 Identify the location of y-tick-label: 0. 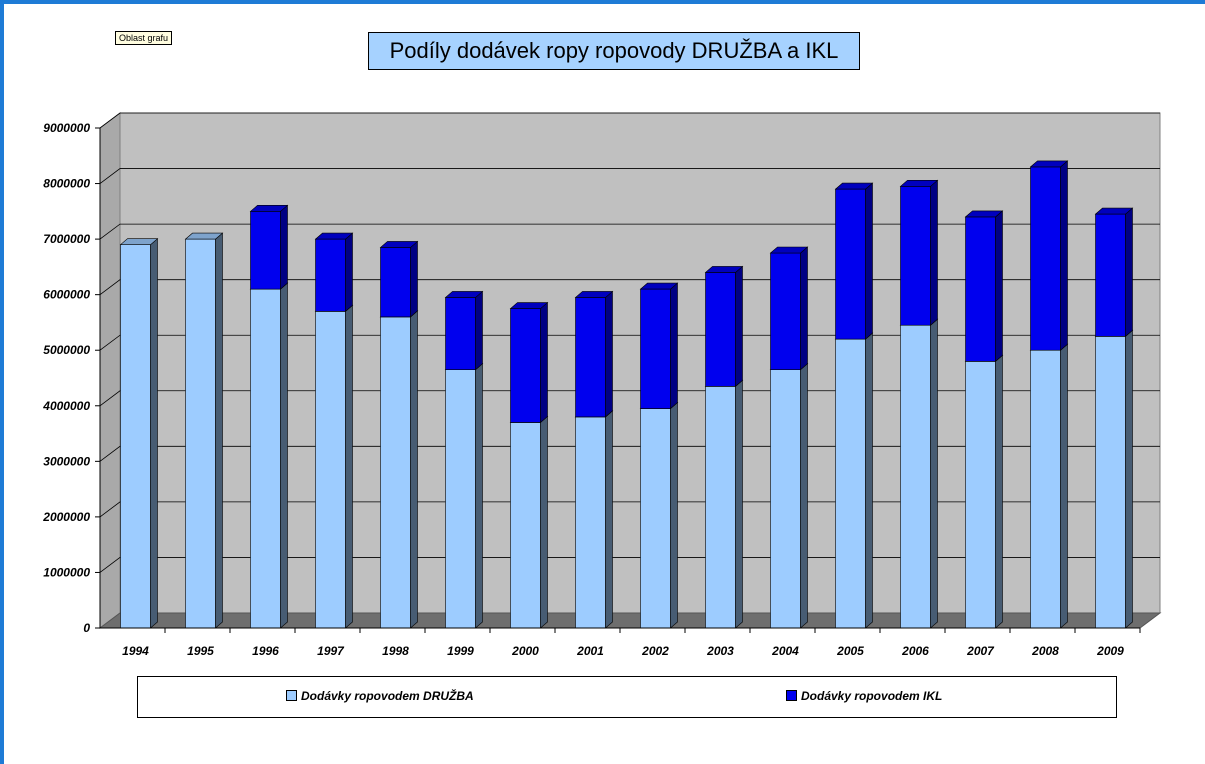
(86, 628).